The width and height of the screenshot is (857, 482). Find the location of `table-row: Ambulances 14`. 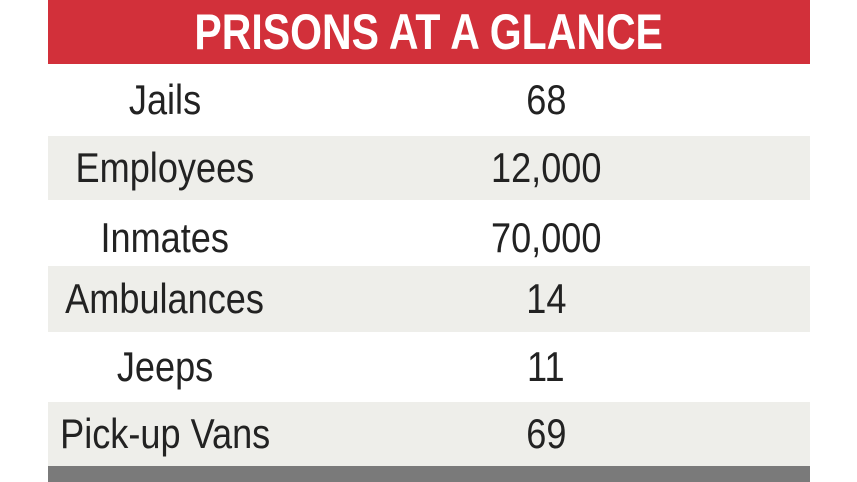

table-row: Ambulances 14 is located at coordinates (429, 299).